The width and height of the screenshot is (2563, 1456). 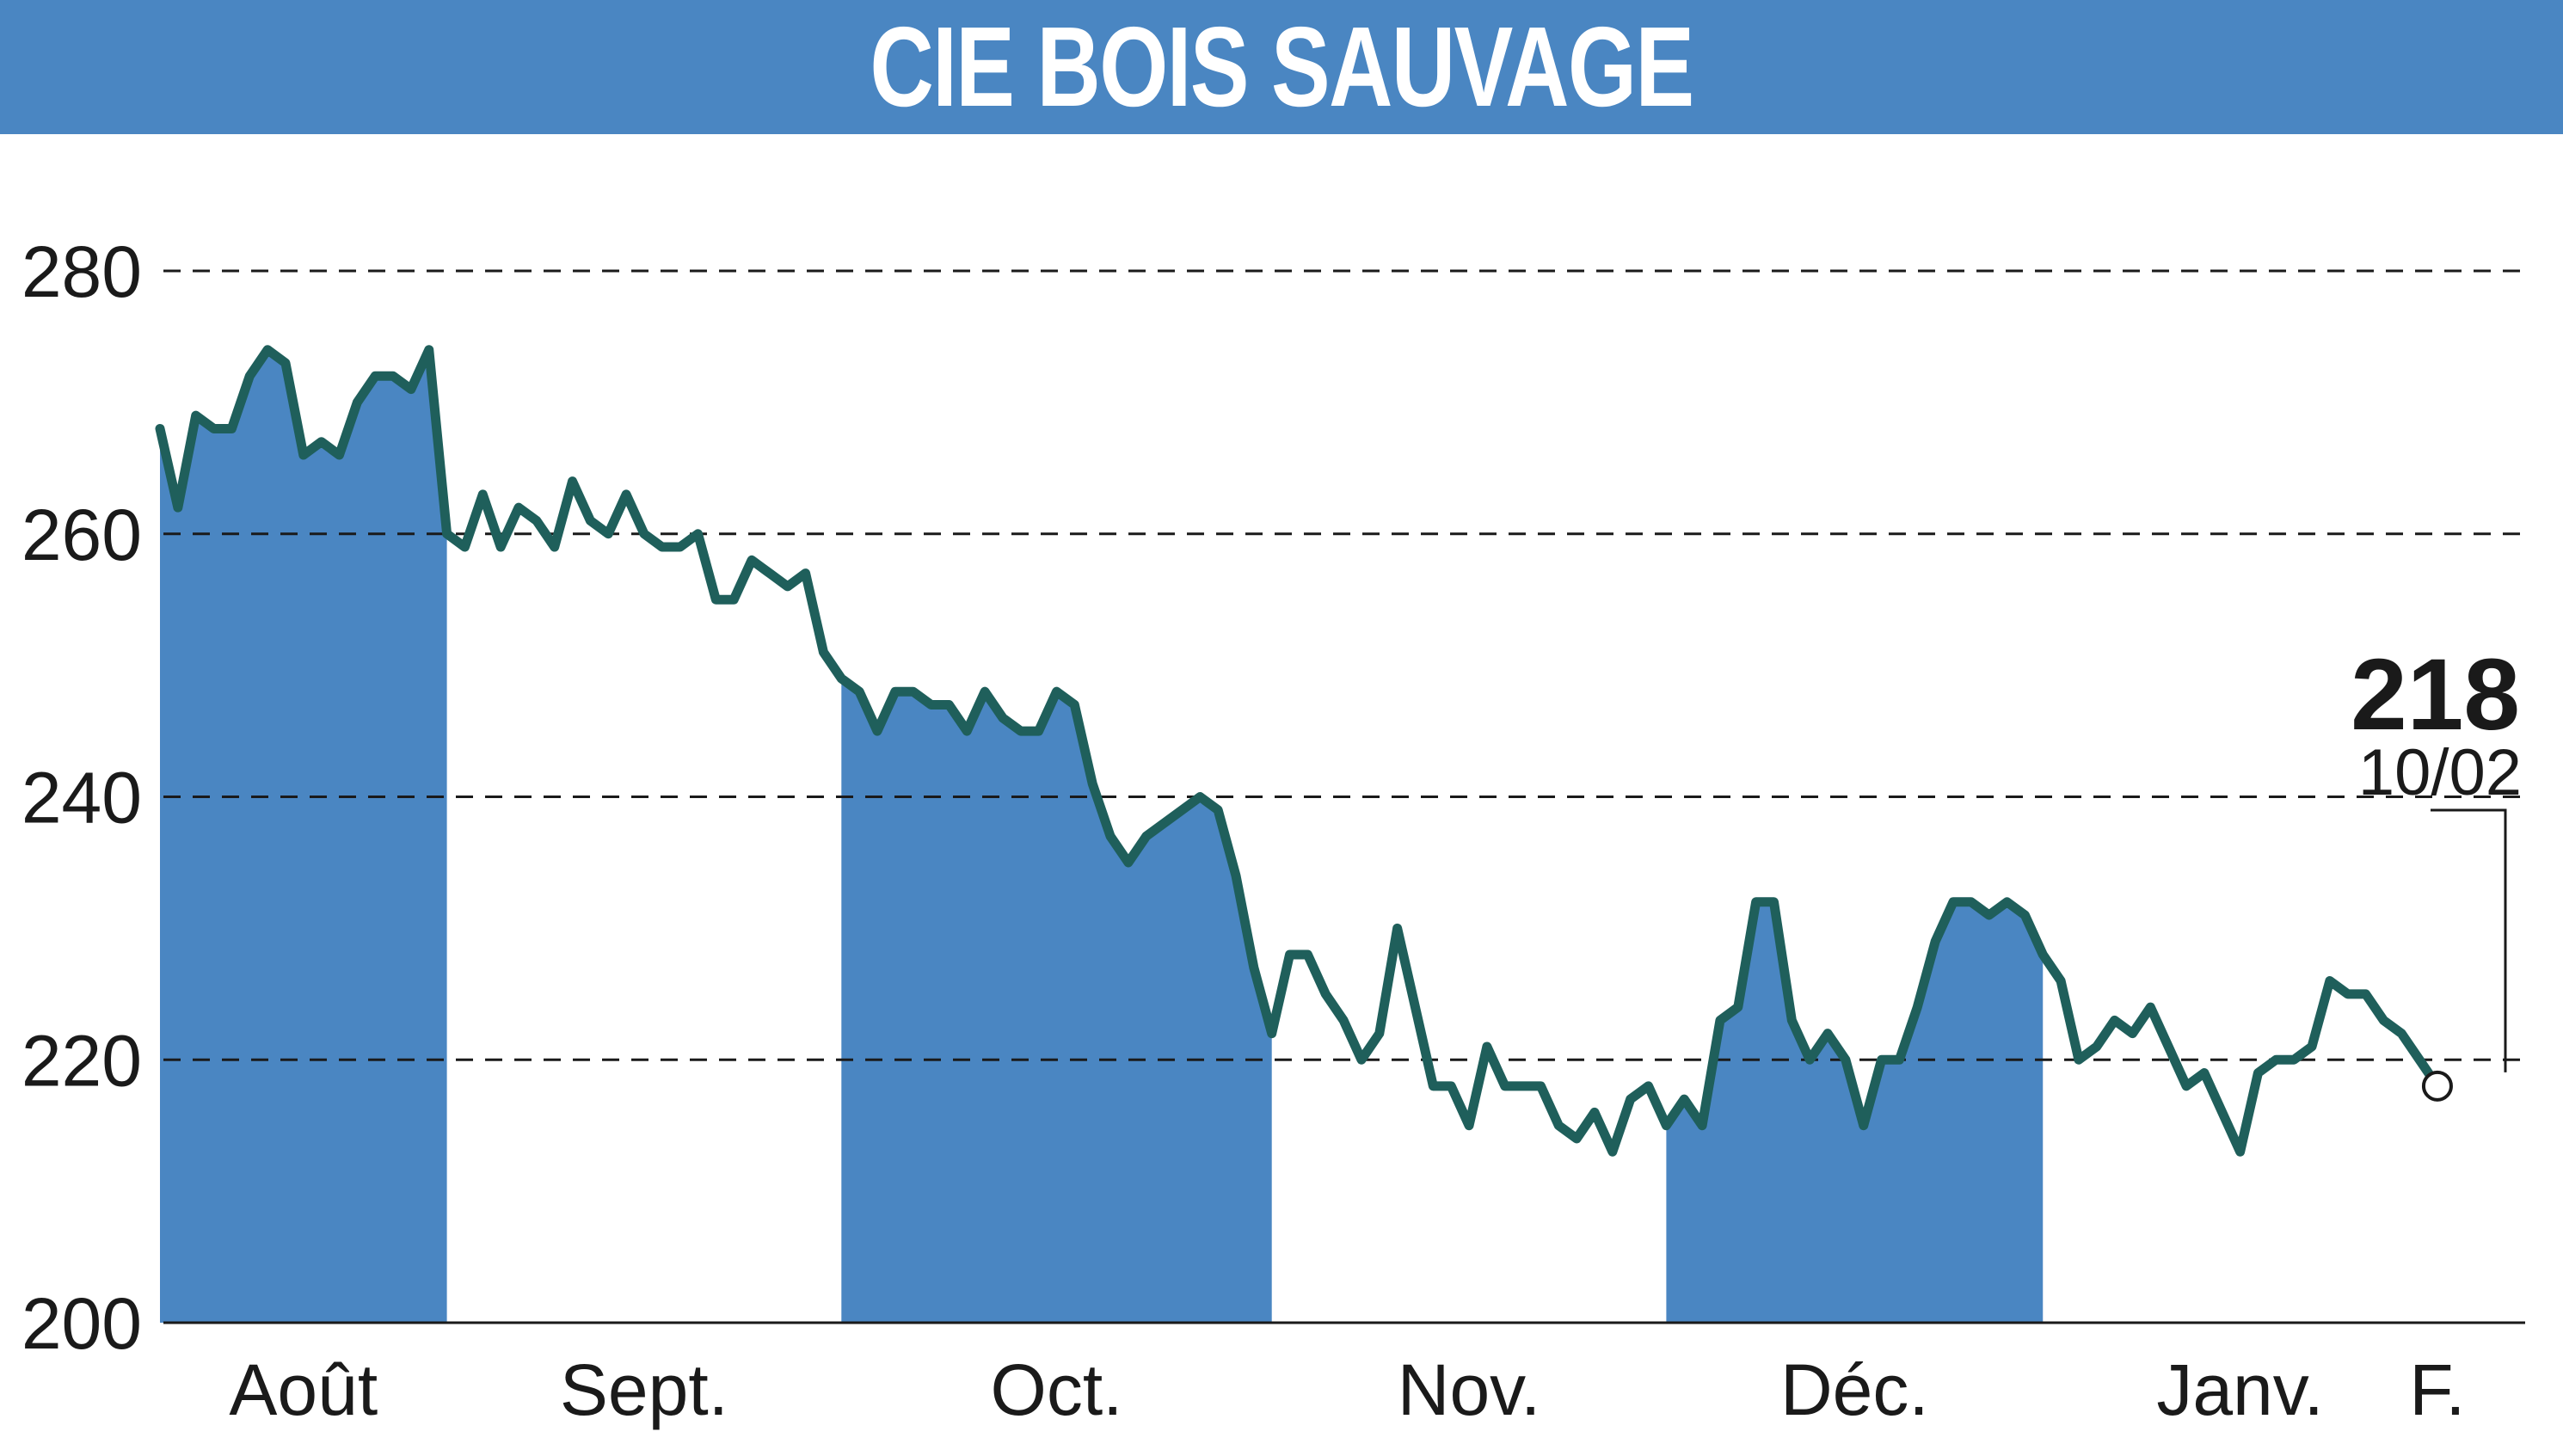 What do you see at coordinates (1281, 67) in the screenshot?
I see `title-banner: CIE BOIS SAUVAGE` at bounding box center [1281, 67].